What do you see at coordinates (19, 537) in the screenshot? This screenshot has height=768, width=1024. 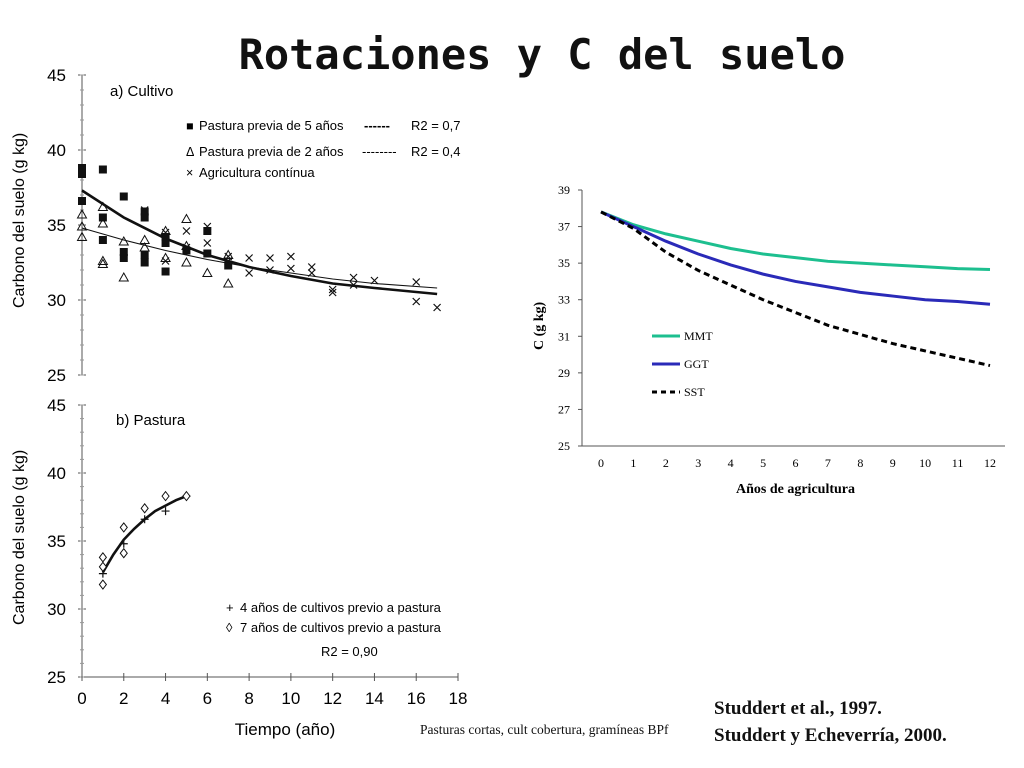 I see `panel-b-ylabel: Carbono del suelo (g kg)` at bounding box center [19, 537].